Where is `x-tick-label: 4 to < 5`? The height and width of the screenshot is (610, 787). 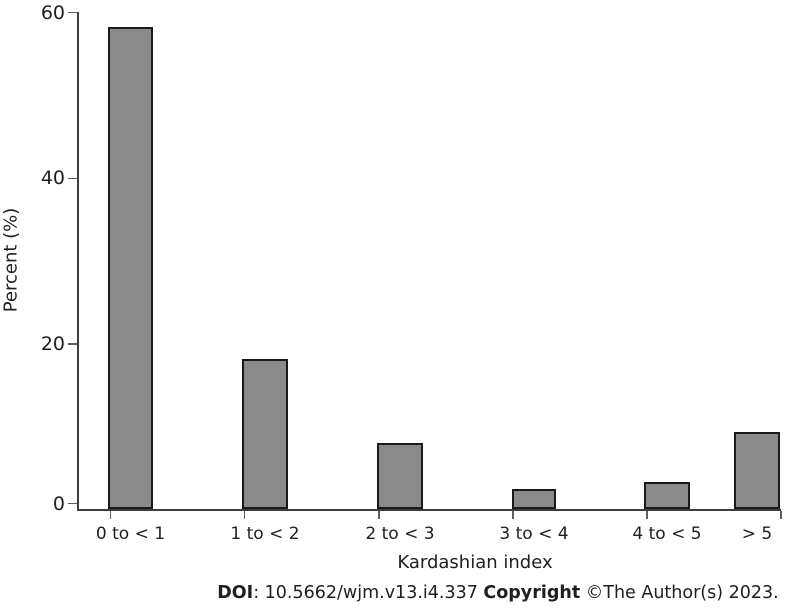
x-tick-label: 4 to < 5 is located at coordinates (667, 534).